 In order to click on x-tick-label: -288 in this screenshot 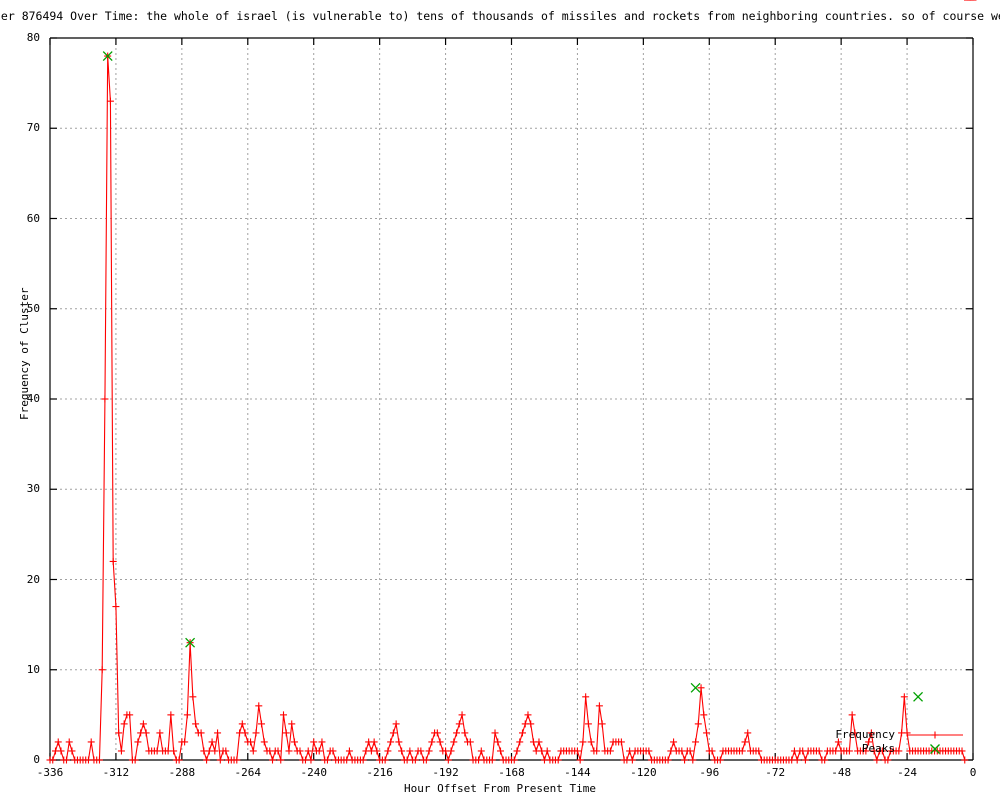, I will do `click(182, 772)`.